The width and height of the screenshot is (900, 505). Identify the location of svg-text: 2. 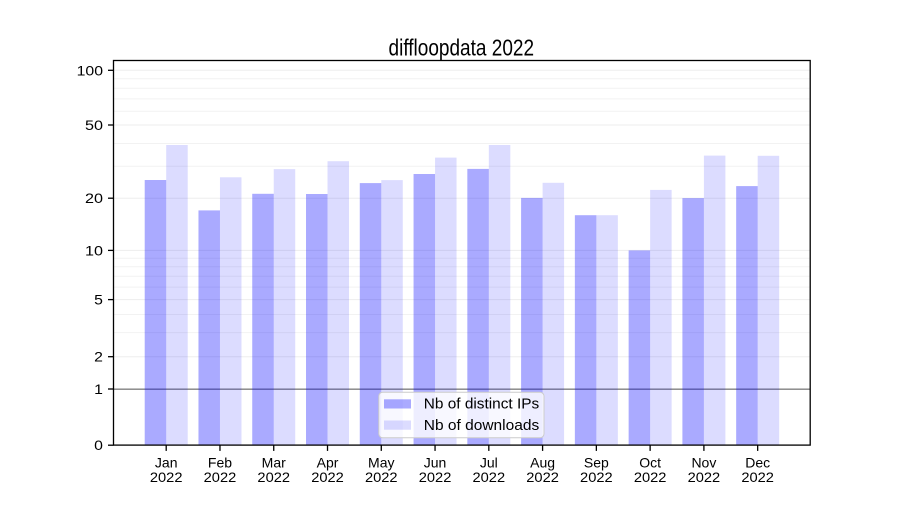
(98, 357).